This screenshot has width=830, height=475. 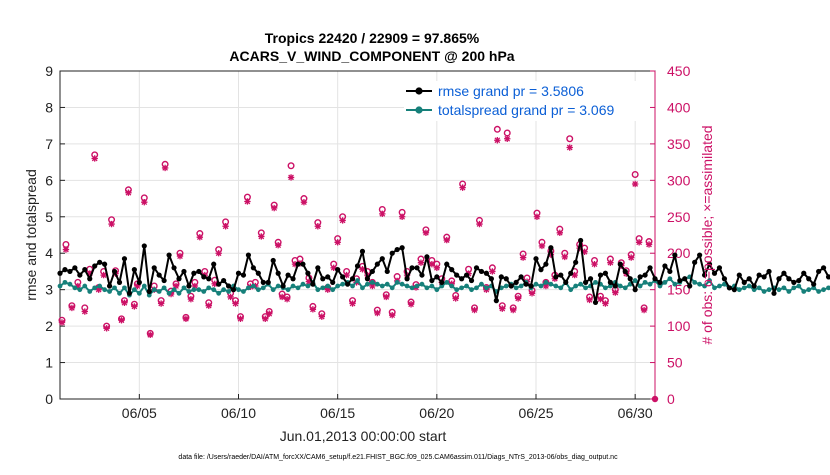 What do you see at coordinates (238, 413) in the screenshot?
I see `x-tick-label: 06/10` at bounding box center [238, 413].